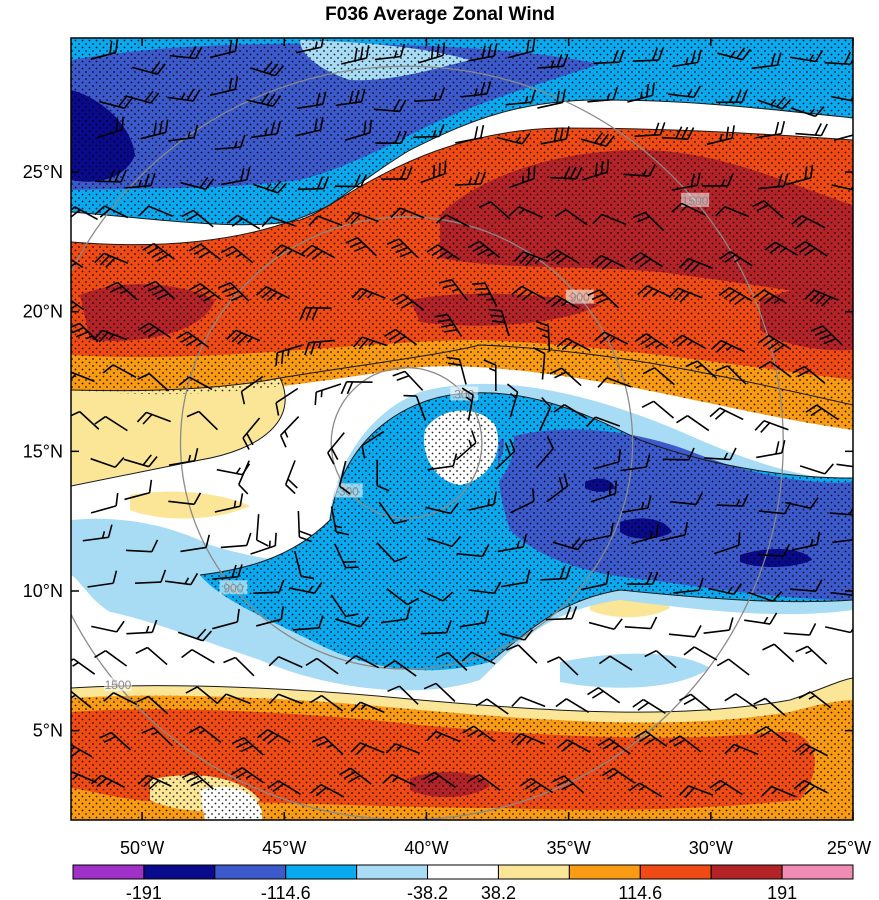 Image resolution: width=879 pixels, height=900 pixels. I want to click on range-ring-label: 900, so click(580, 298).